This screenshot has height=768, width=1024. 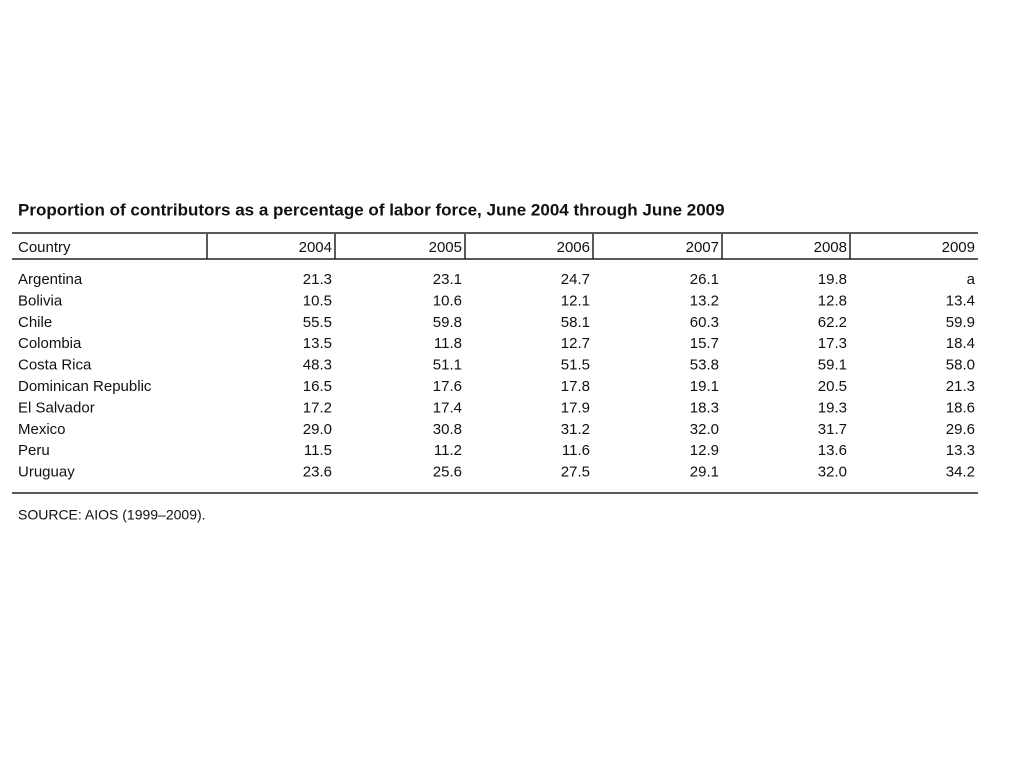 What do you see at coordinates (960, 300) in the screenshot?
I see `cell: 13.4` at bounding box center [960, 300].